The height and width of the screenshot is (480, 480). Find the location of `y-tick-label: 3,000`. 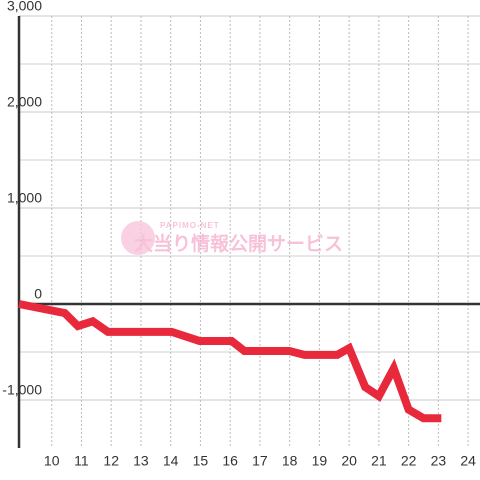

y-tick-label: 3,000 is located at coordinates (24, 7).